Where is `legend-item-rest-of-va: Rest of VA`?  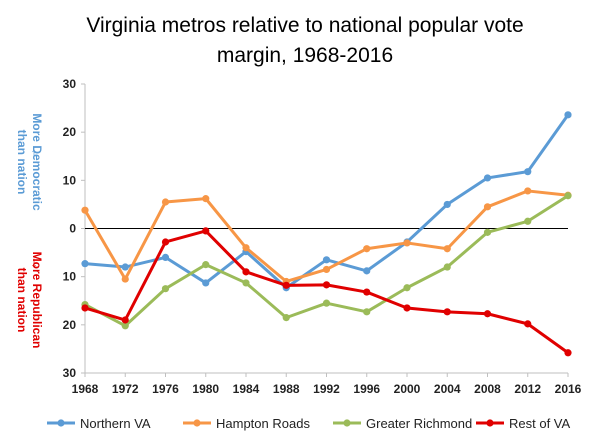
legend-item-rest-of-va: Rest of VA is located at coordinates (523, 423).